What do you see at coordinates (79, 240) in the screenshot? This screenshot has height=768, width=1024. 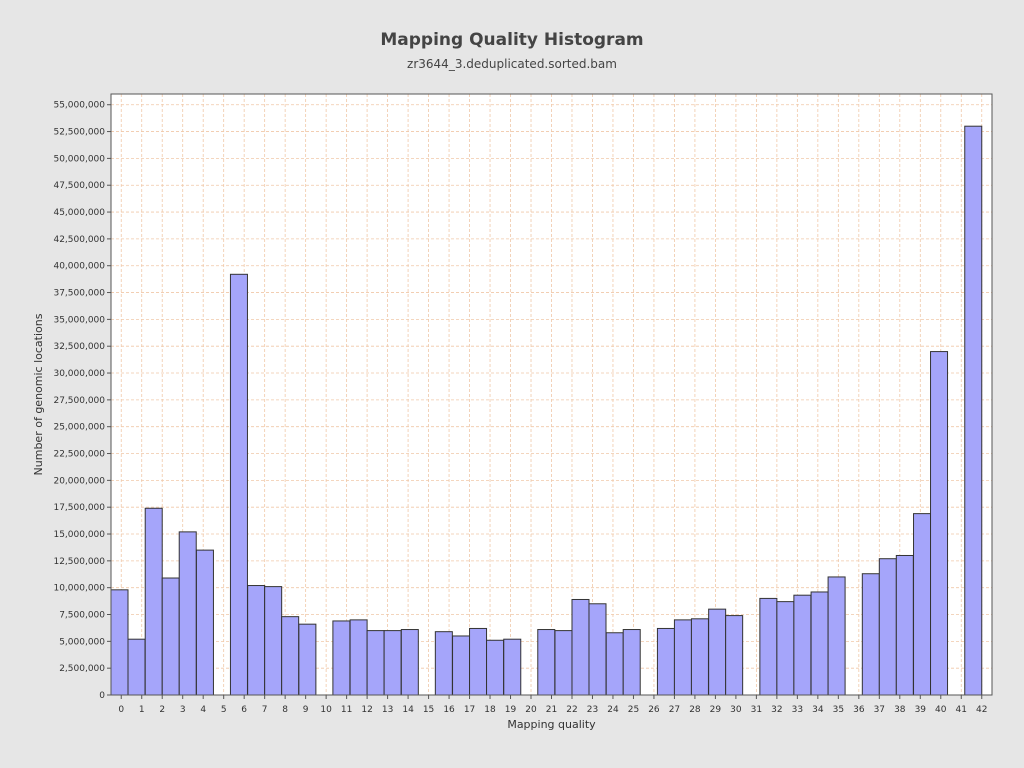 I see `y-tick-label: 42,500,000` at bounding box center [79, 240].